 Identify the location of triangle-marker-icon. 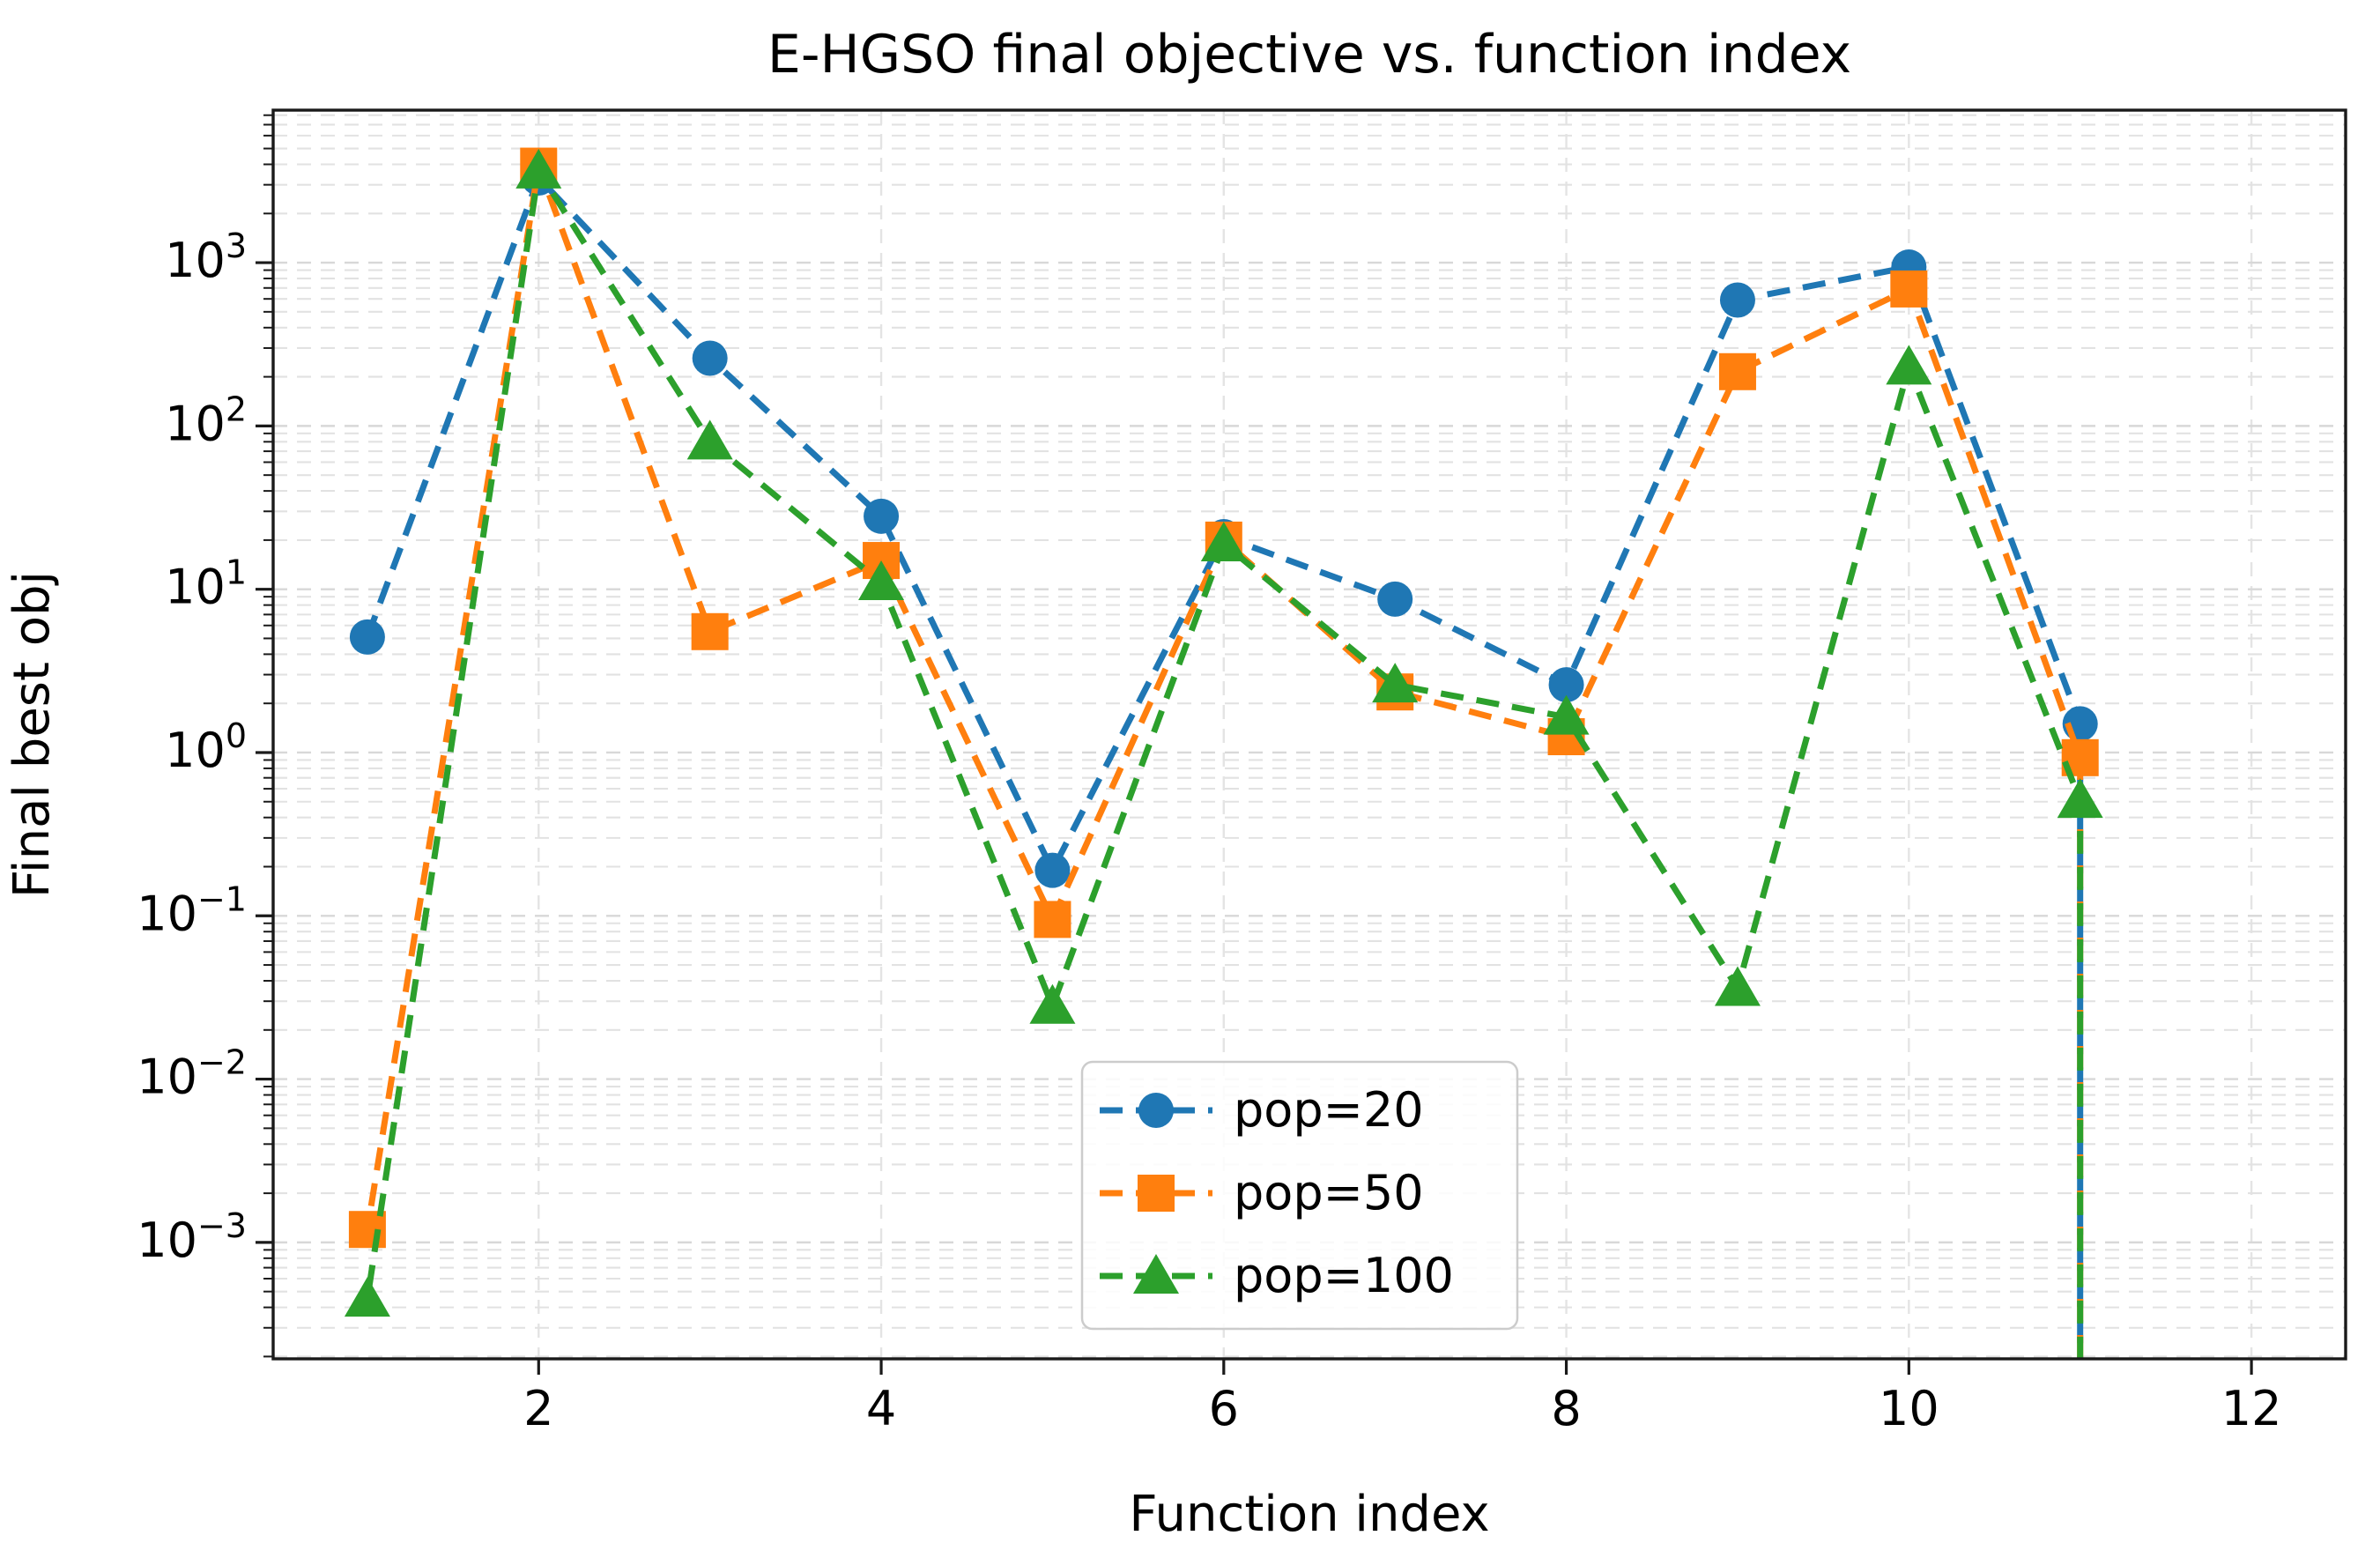
(1156, 1274).